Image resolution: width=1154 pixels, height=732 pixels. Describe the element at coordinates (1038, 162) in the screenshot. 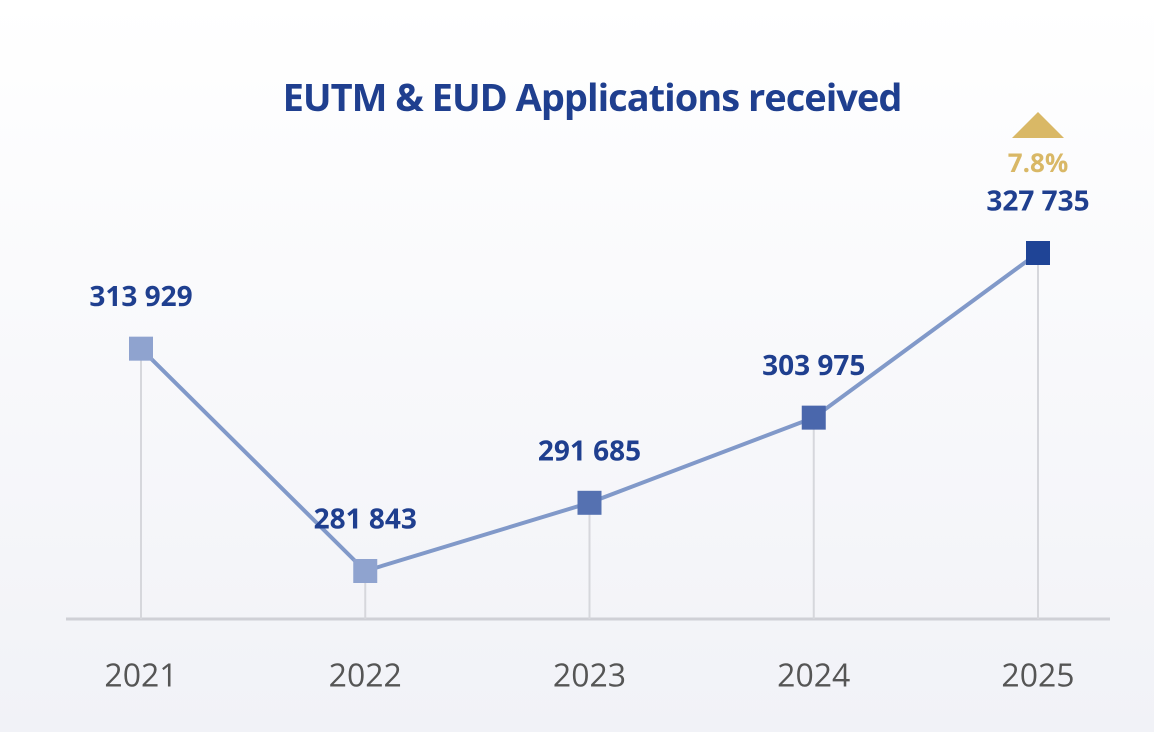

I see `annotation: 7.8%` at that location.